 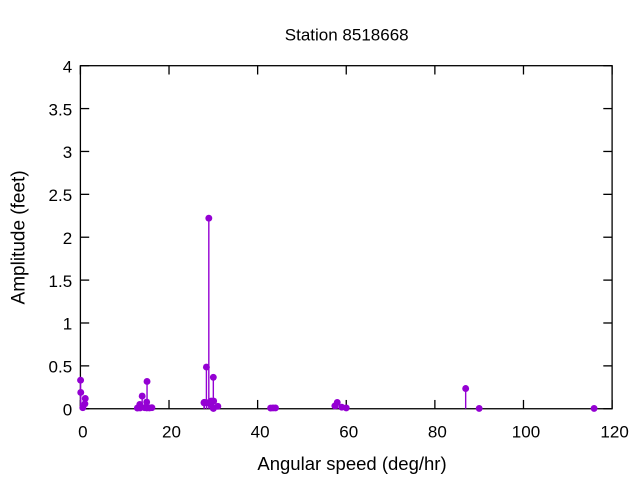 I want to click on svg-text: 1, so click(x=67, y=324).